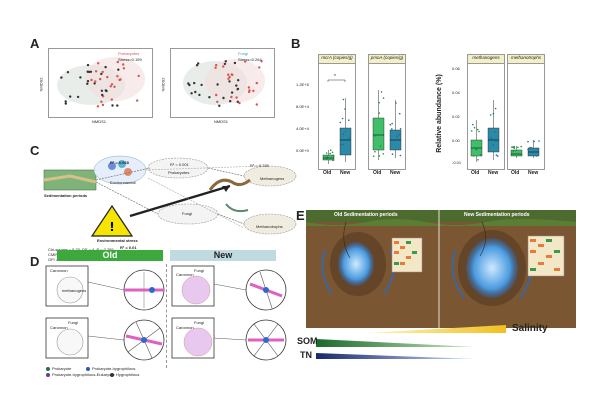 The height and width of the screenshot is (400, 600). Describe the element at coordinates (377, 173) in the screenshot. I see `xcat-old-2: Old` at that location.